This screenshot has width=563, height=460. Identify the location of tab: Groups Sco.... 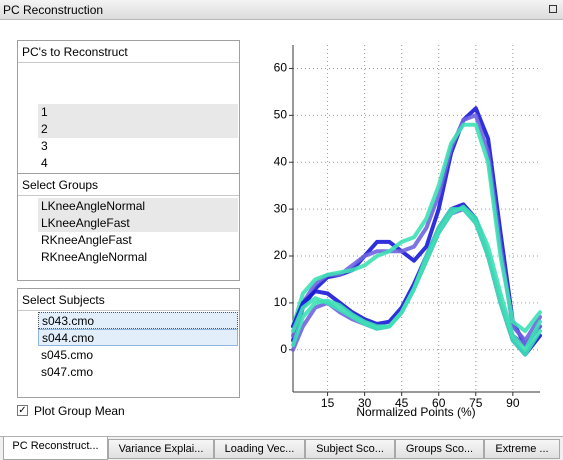
(439, 449).